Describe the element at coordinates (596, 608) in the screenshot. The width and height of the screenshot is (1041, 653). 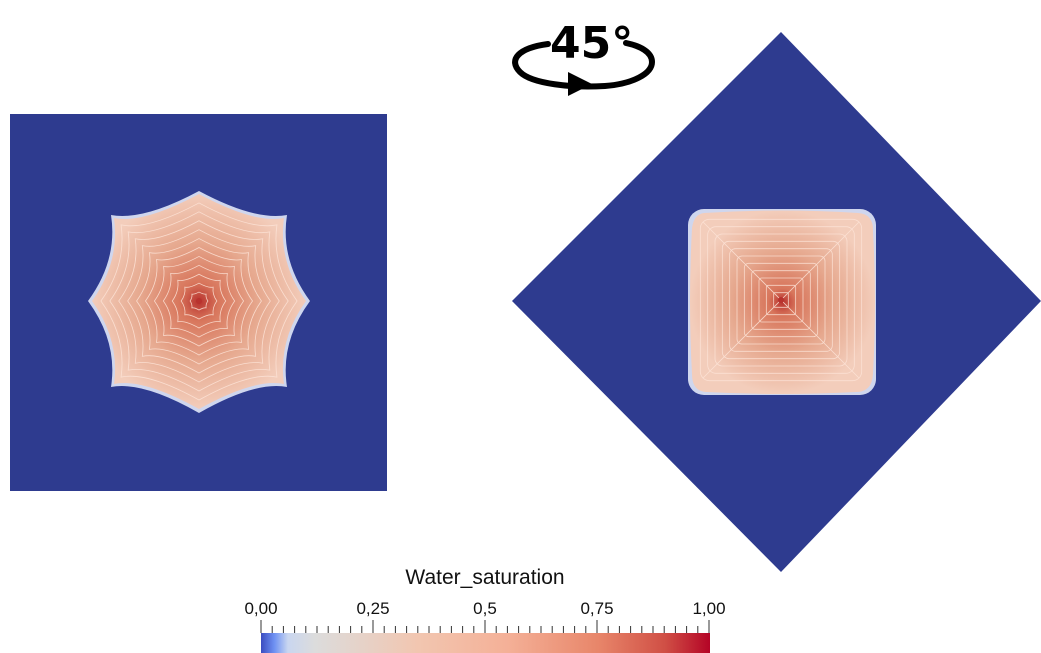
I see `colorbar-tick-label-3: 0,75` at that location.